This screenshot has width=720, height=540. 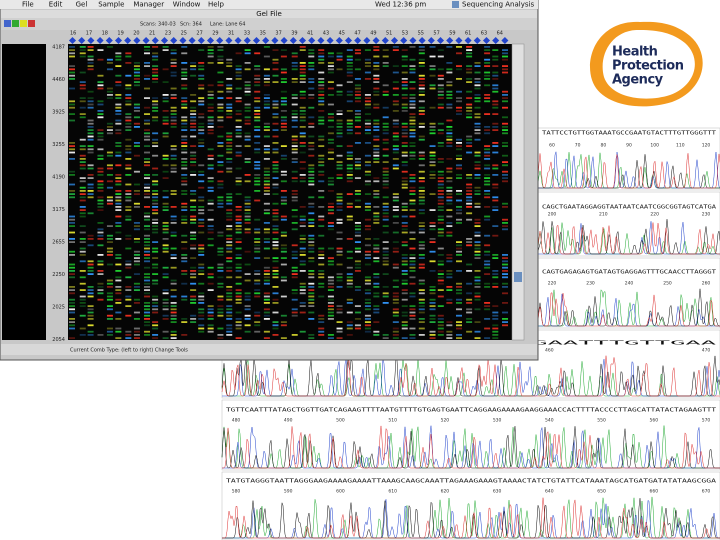 What do you see at coordinates (82, 5) in the screenshot?
I see `menu-item: Gel` at bounding box center [82, 5].